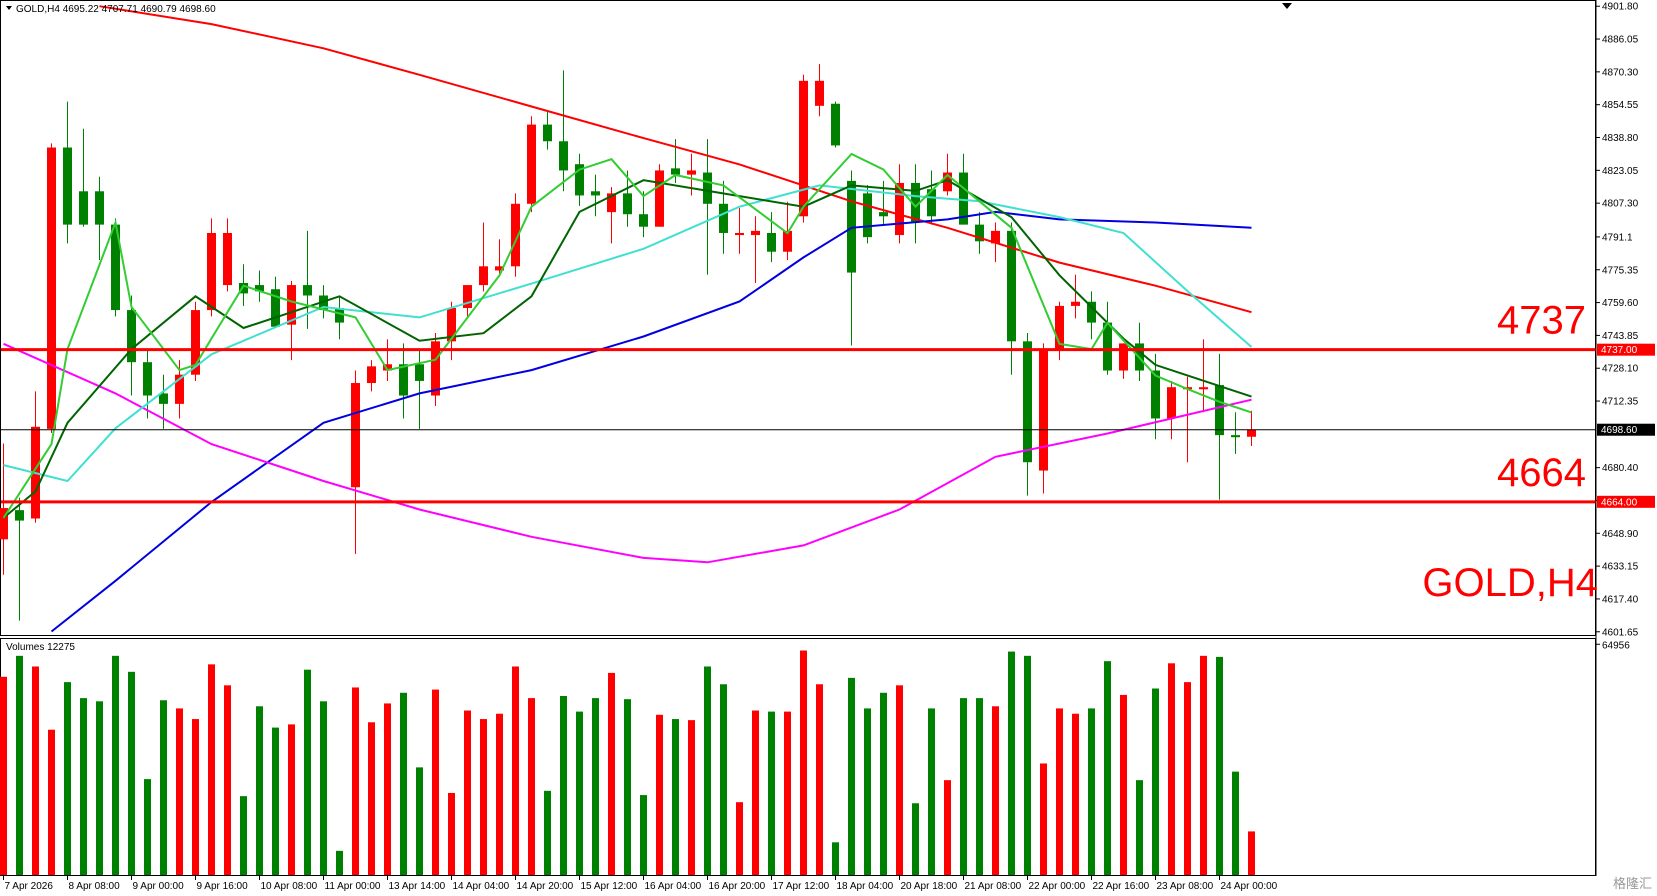  Describe the element at coordinates (1626, 429) in the screenshot. I see `price-tag` at that location.